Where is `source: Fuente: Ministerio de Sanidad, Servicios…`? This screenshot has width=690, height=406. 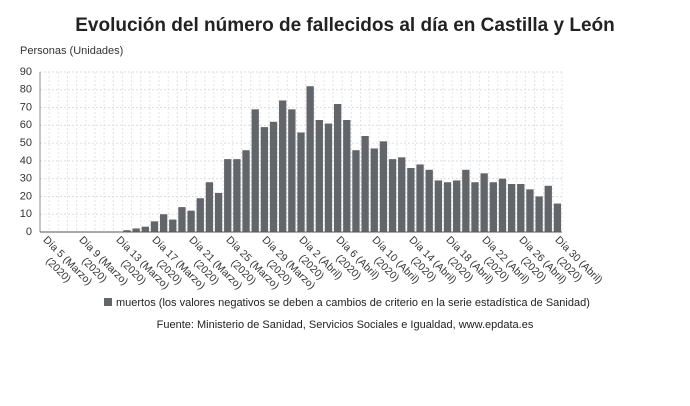
source: Fuente: Ministerio de Sanidad, Servicios… is located at coordinates (345, 325).